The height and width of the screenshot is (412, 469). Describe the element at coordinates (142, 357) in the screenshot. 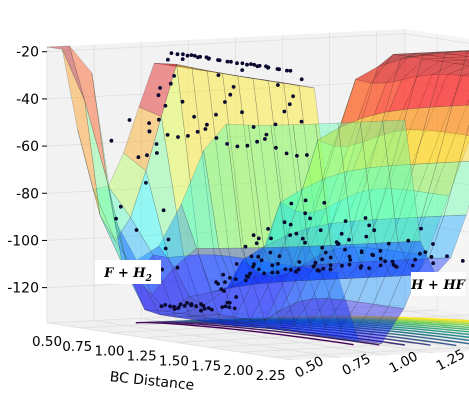

I see `x-tick-label: 1.25` at that location.